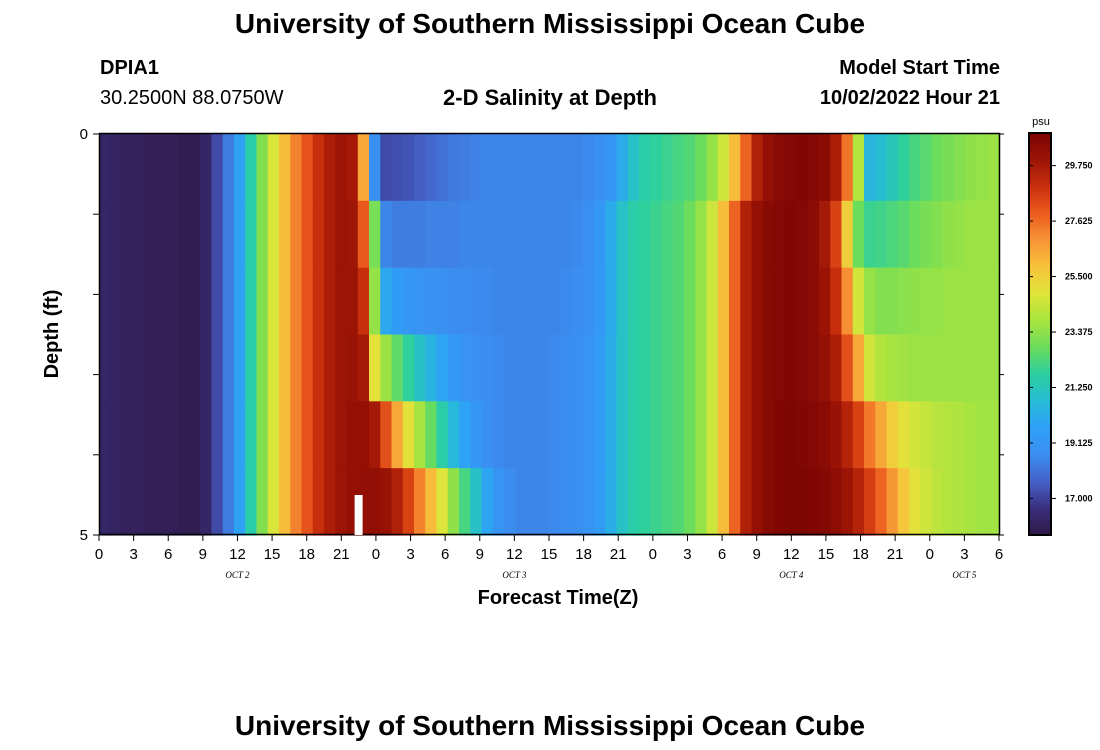  What do you see at coordinates (480, 554) in the screenshot?
I see `x-tick-label: 9` at bounding box center [480, 554].